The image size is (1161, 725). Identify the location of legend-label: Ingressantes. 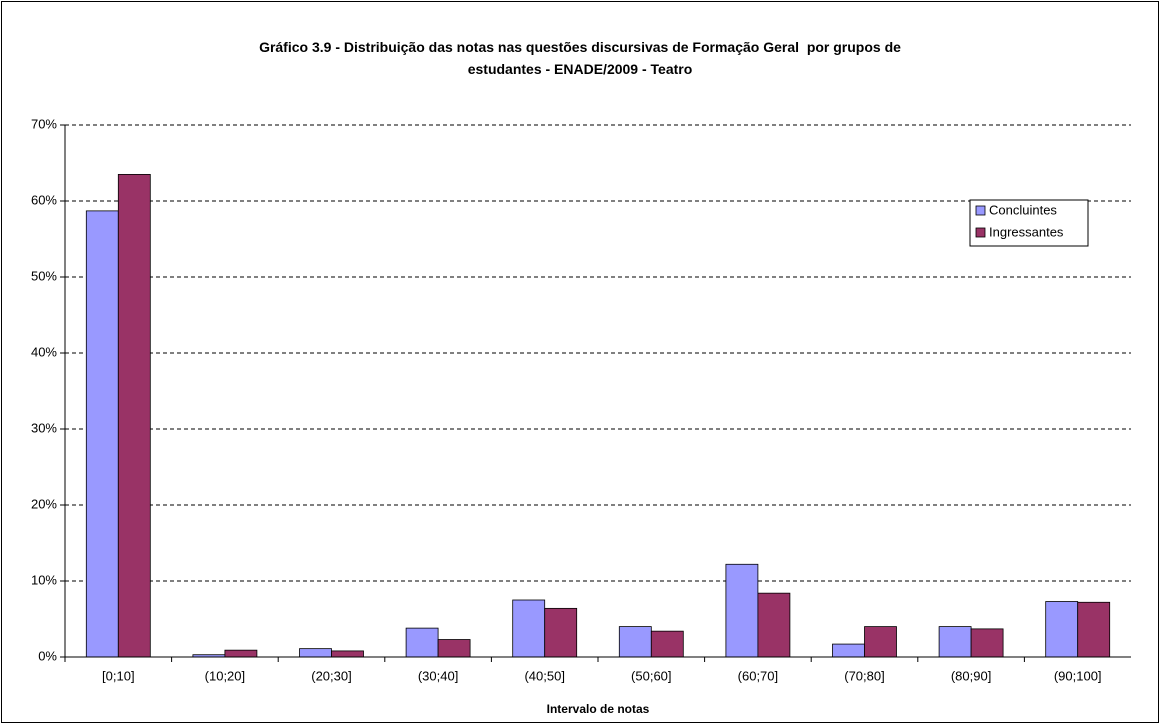
(1026, 231).